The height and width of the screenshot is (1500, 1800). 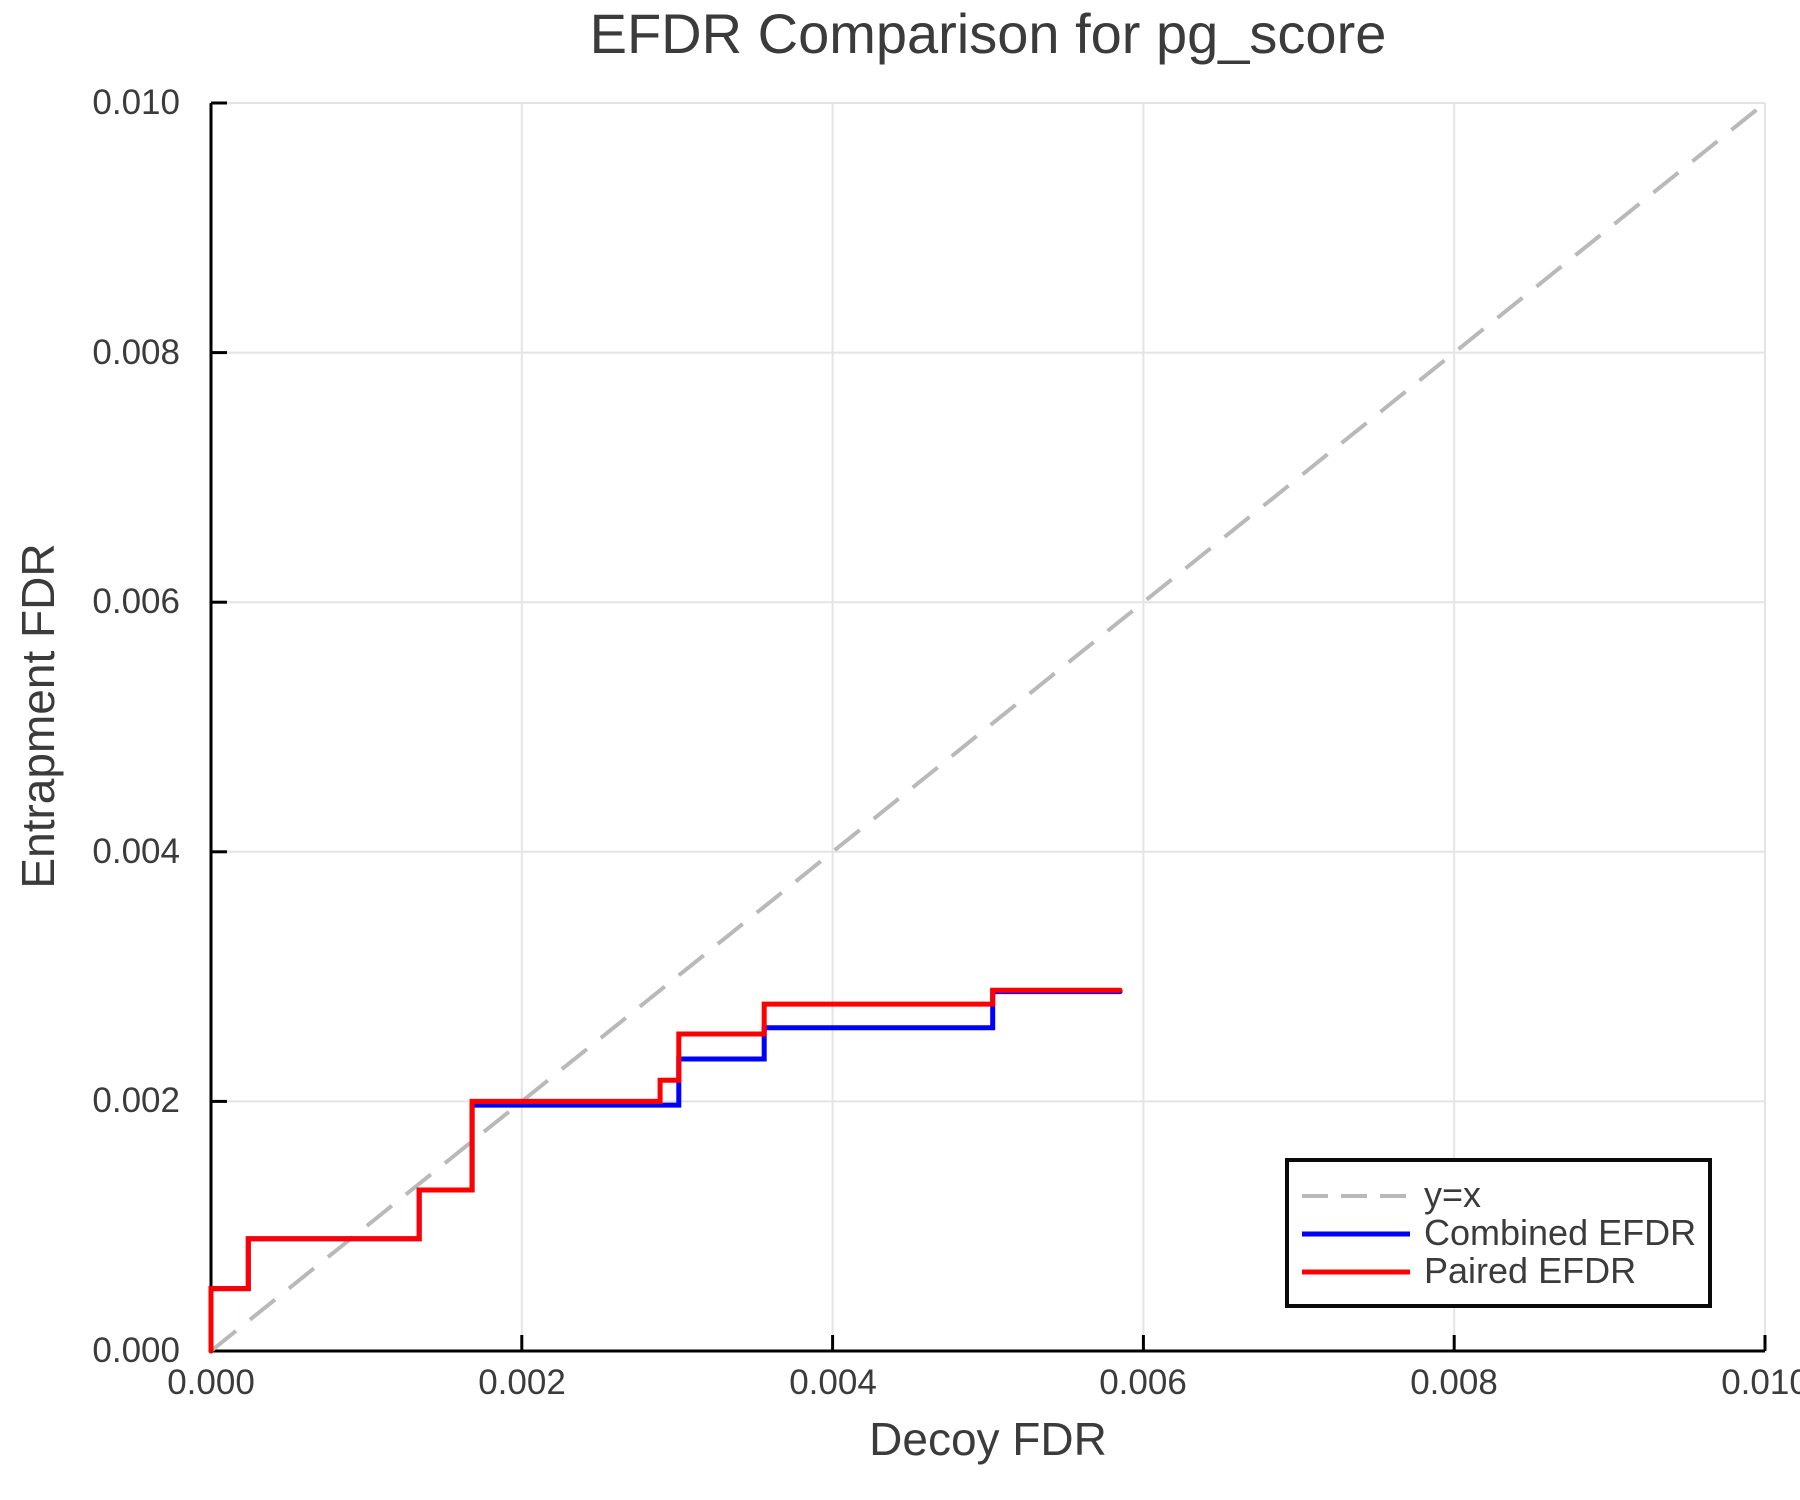 I want to click on x-tick-label-5: 0.010, so click(x=1760, y=1382).